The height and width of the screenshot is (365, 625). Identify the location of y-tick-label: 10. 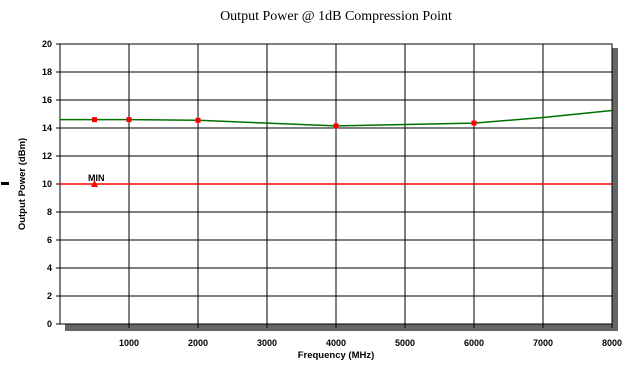
(47, 184).